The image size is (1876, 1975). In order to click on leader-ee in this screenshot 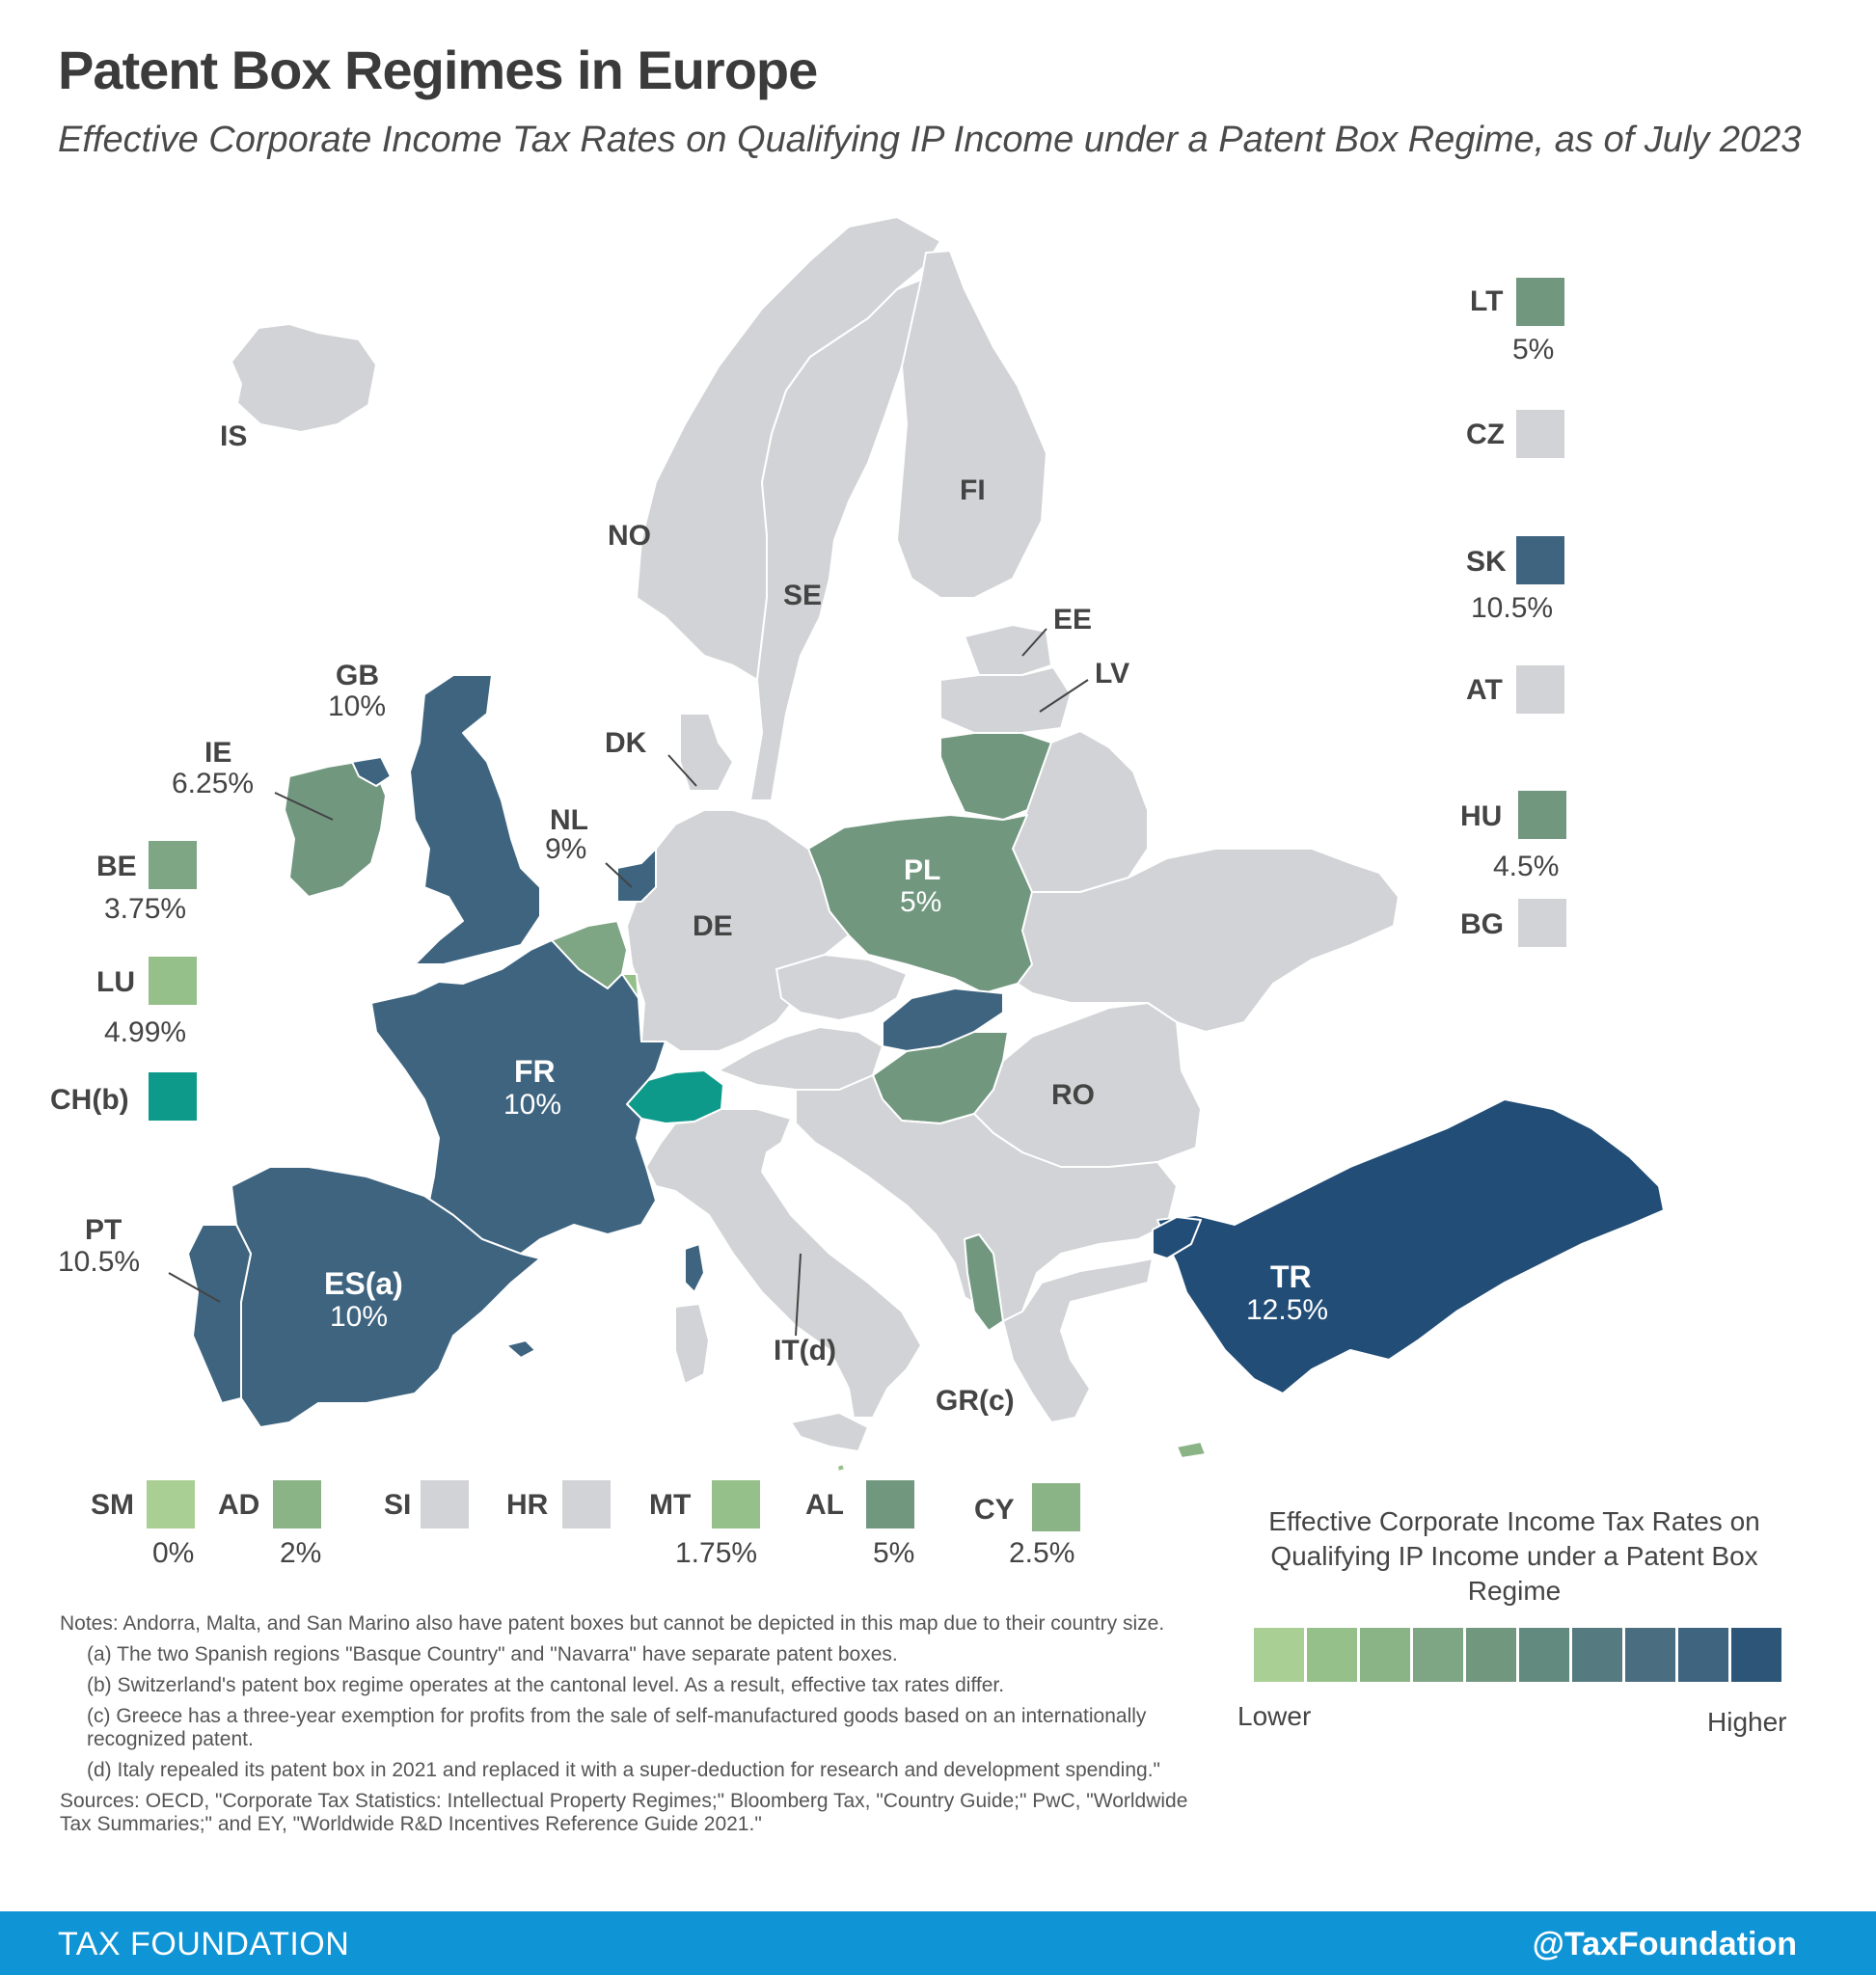, I will do `click(1034, 642)`.